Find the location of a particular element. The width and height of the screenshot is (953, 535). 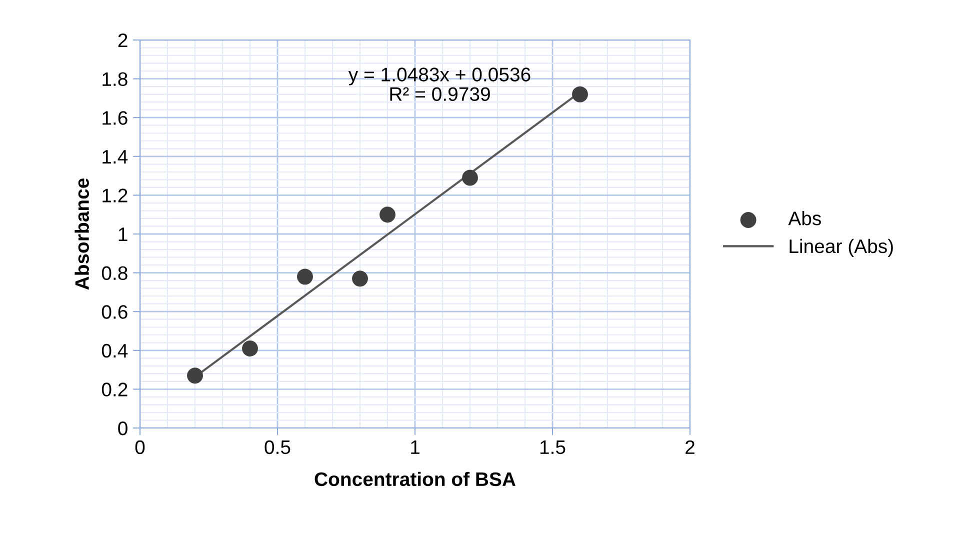

x-tick-label: 1 is located at coordinates (415, 447).